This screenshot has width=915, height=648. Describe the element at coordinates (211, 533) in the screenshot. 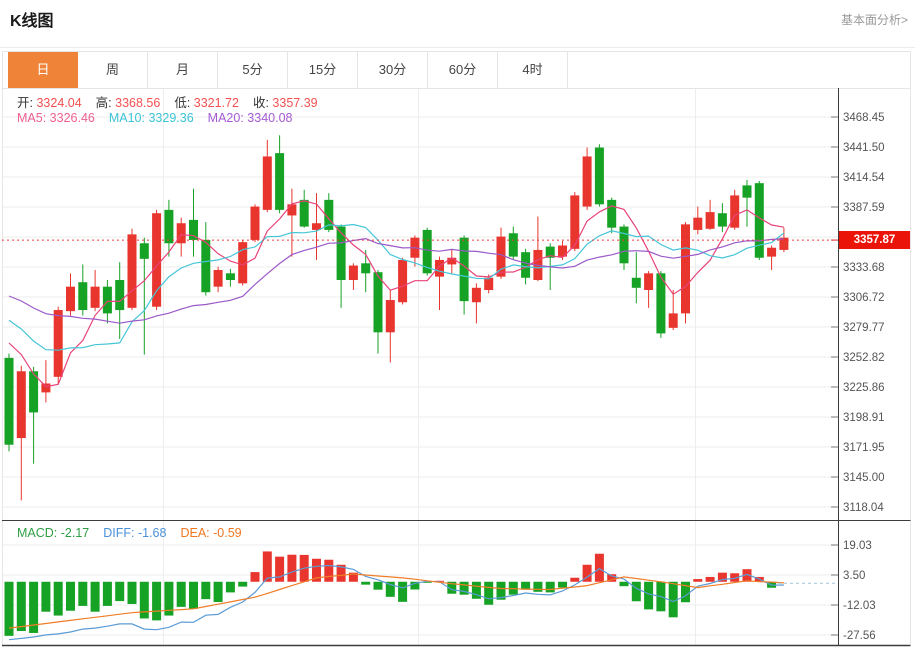

I see `macd-readout-item-2: DEA: -0.59` at that location.